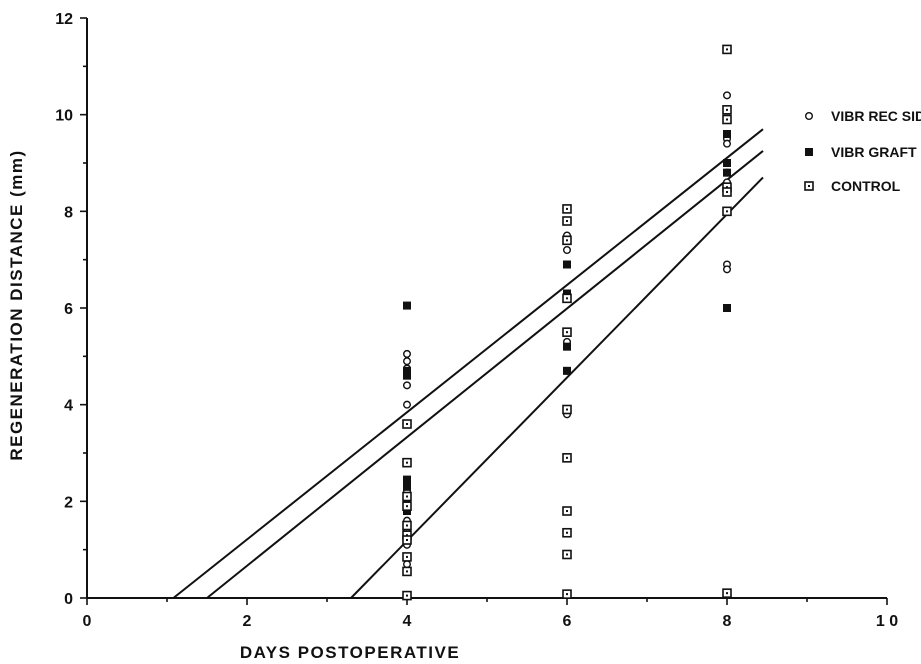 The height and width of the screenshot is (664, 921). Describe the element at coordinates (247, 621) in the screenshot. I see `x-tick-label: 2` at that location.